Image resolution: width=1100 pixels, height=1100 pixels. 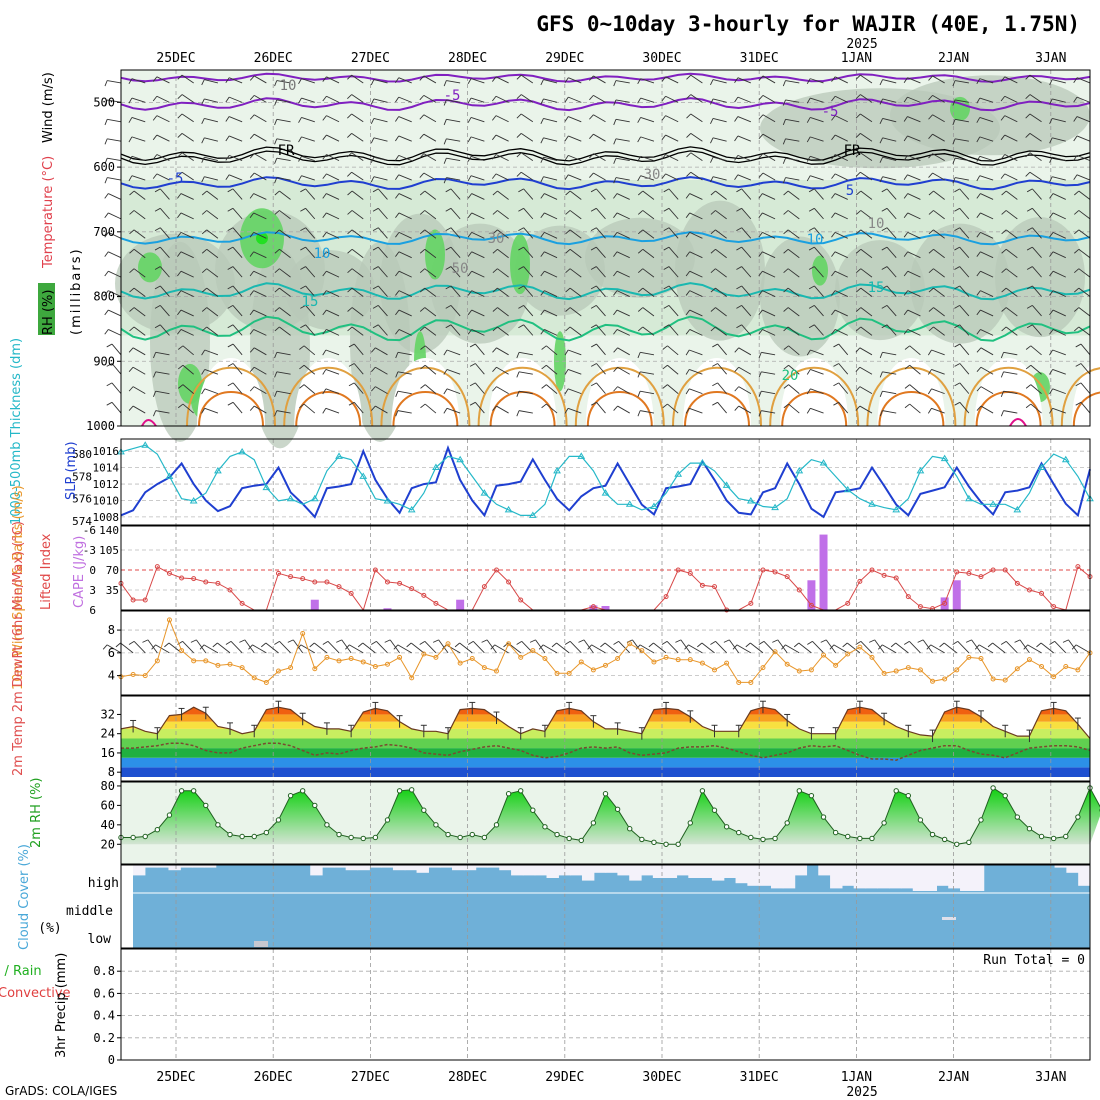 I want to click on bottom-date-31DEC: 31DEC, so click(x=759, y=1077).